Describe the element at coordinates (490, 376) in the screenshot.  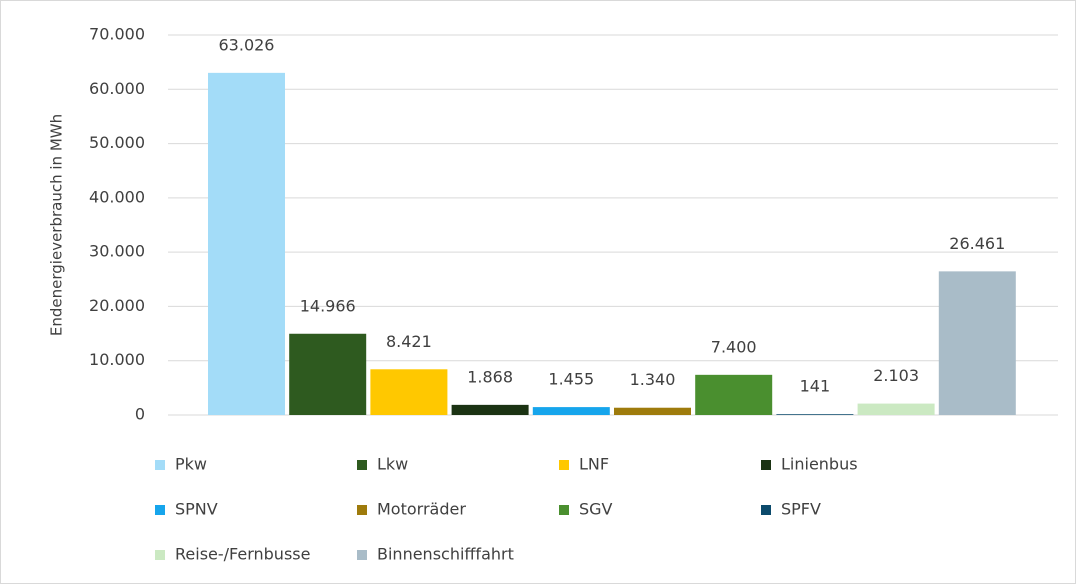
I see `data-label: 1.868` at that location.